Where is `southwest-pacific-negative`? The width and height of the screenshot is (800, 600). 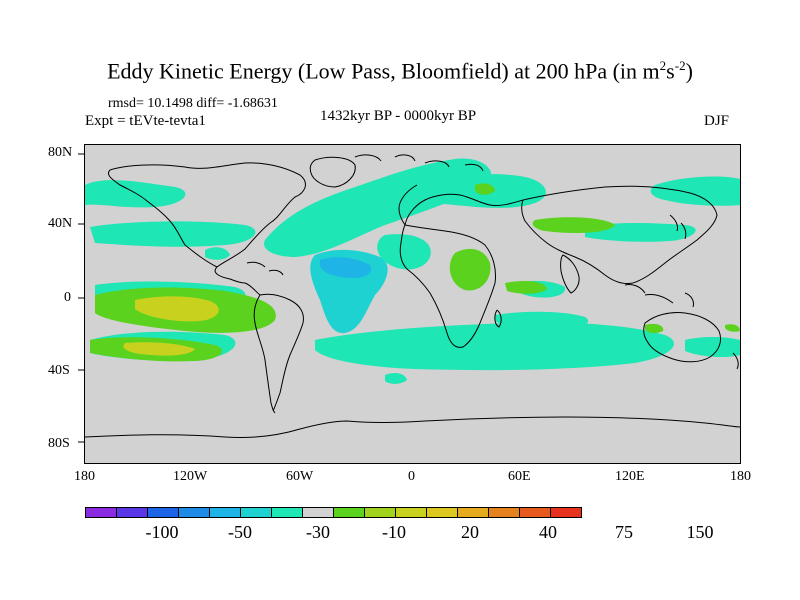 southwest-pacific-negative is located at coordinates (712, 347).